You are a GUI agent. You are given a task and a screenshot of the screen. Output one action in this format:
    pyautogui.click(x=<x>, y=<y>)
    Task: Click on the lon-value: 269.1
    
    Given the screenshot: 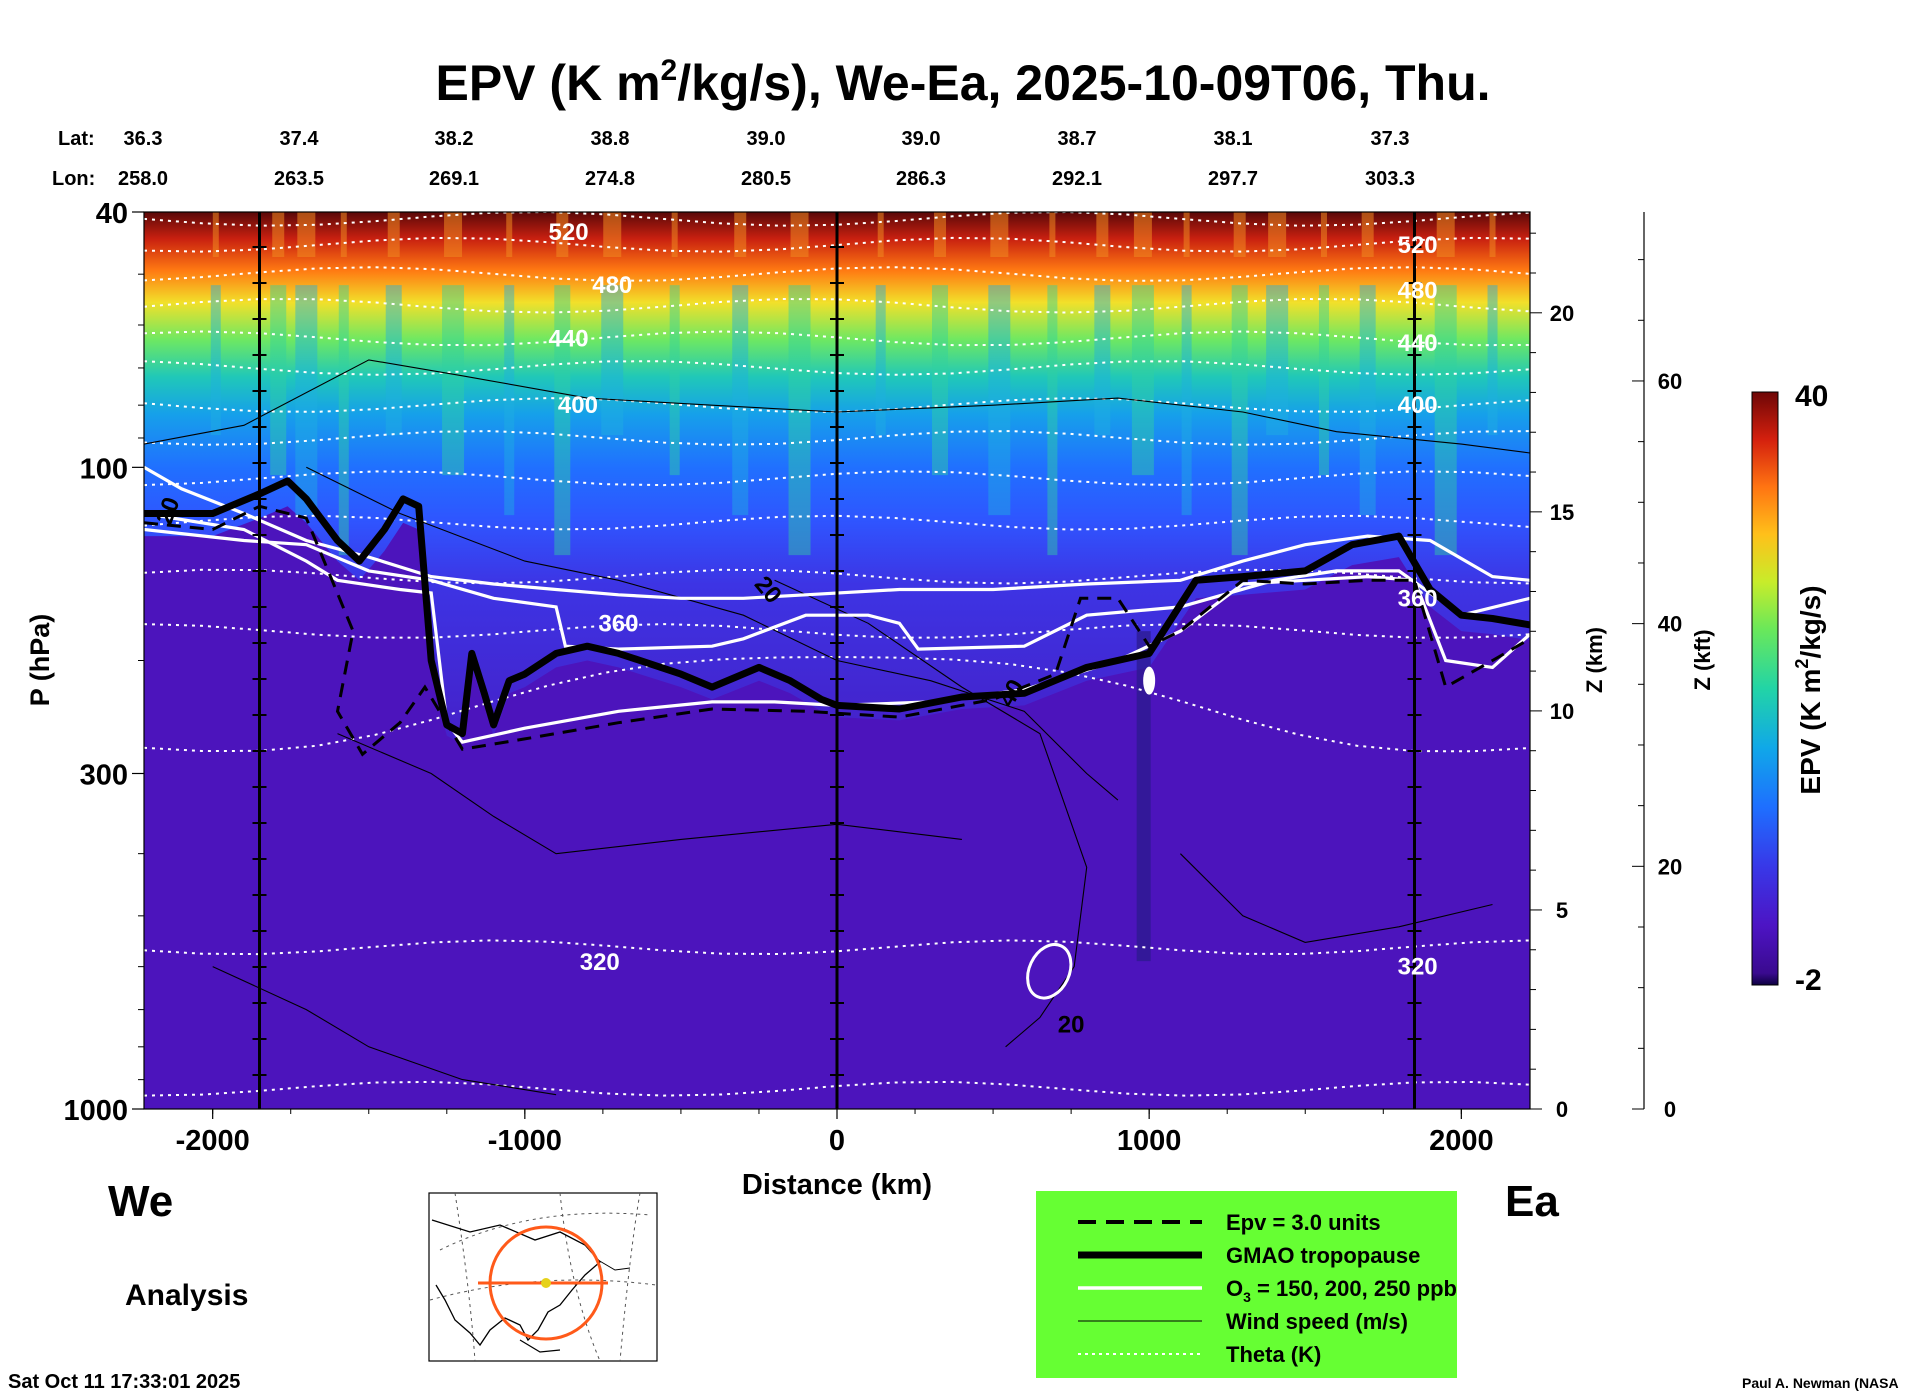 What is the action you would take?
    pyautogui.click(x=454, y=179)
    